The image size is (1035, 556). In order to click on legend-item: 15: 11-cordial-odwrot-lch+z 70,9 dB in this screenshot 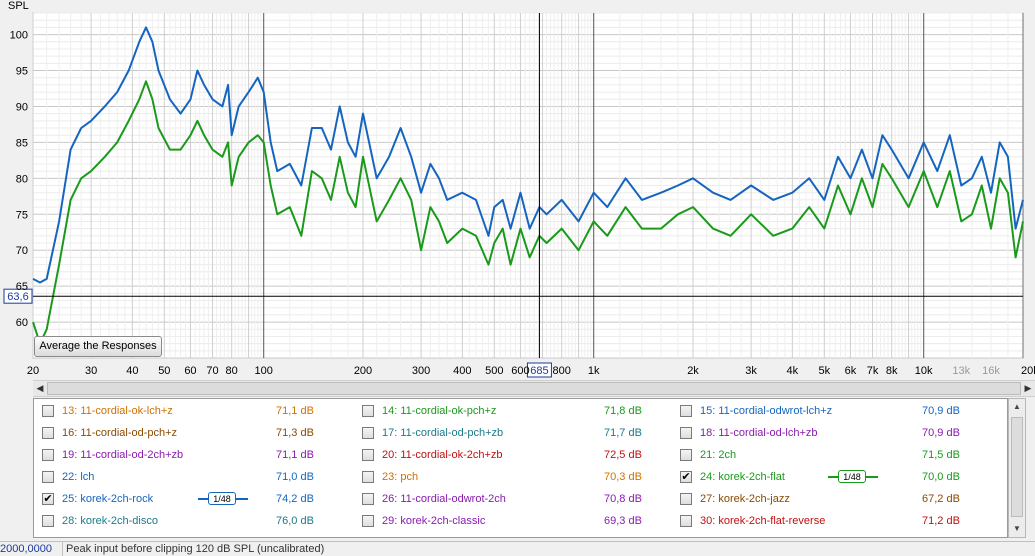, I will do `click(835, 411)`.